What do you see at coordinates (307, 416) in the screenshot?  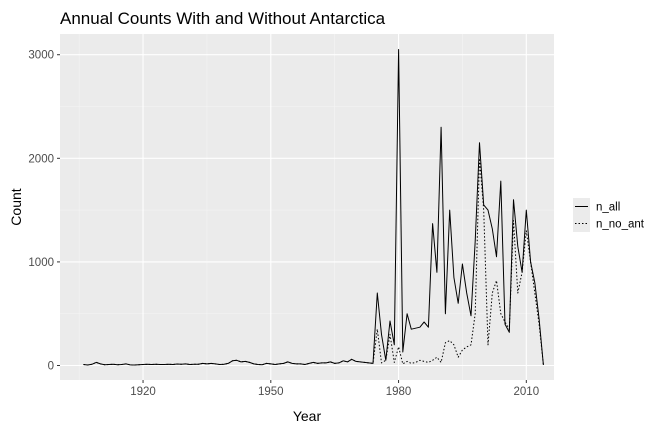 I see `x-axis-label: Year` at bounding box center [307, 416].